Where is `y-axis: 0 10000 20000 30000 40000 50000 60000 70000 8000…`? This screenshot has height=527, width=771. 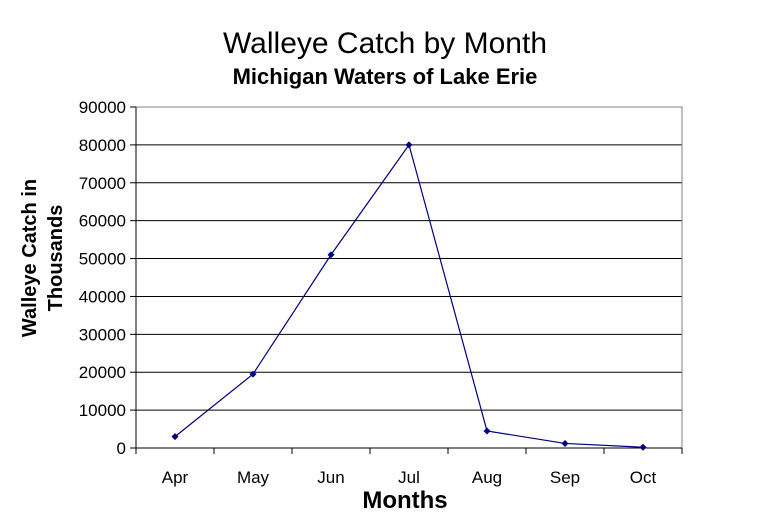 y-axis: 0 10000 20000 30000 40000 50000 60000 70000 8000… is located at coordinates (108, 278).